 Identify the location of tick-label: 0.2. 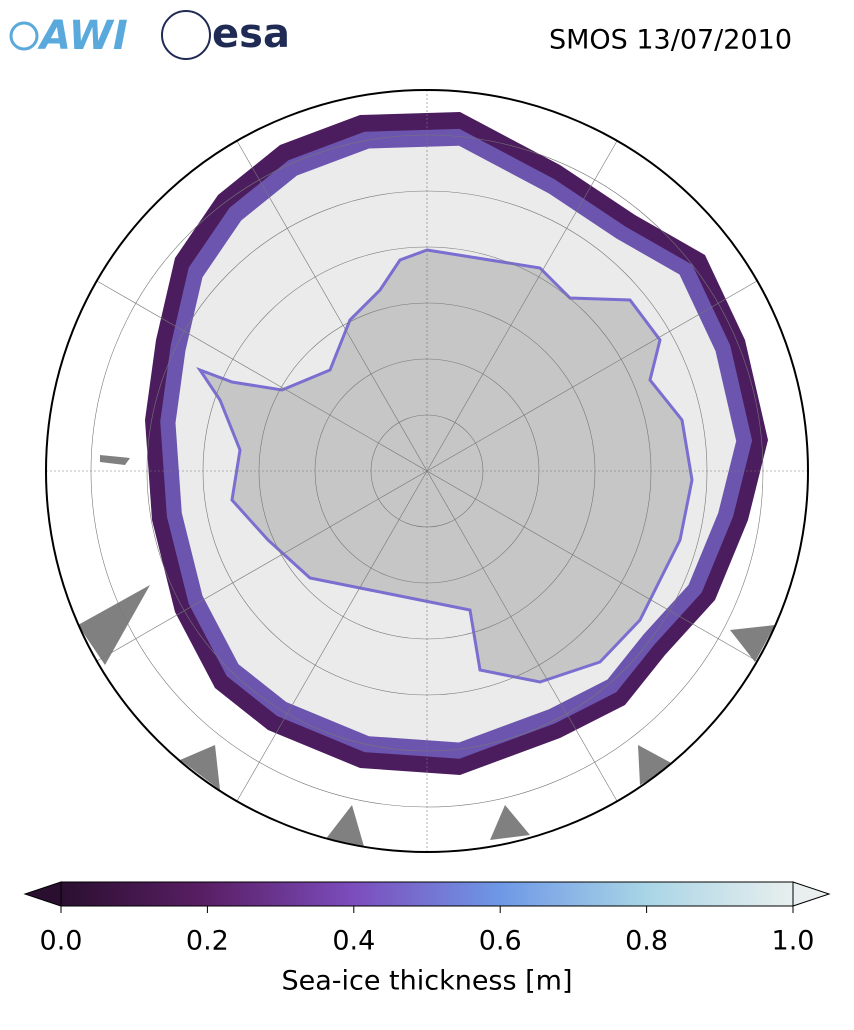
(207, 941).